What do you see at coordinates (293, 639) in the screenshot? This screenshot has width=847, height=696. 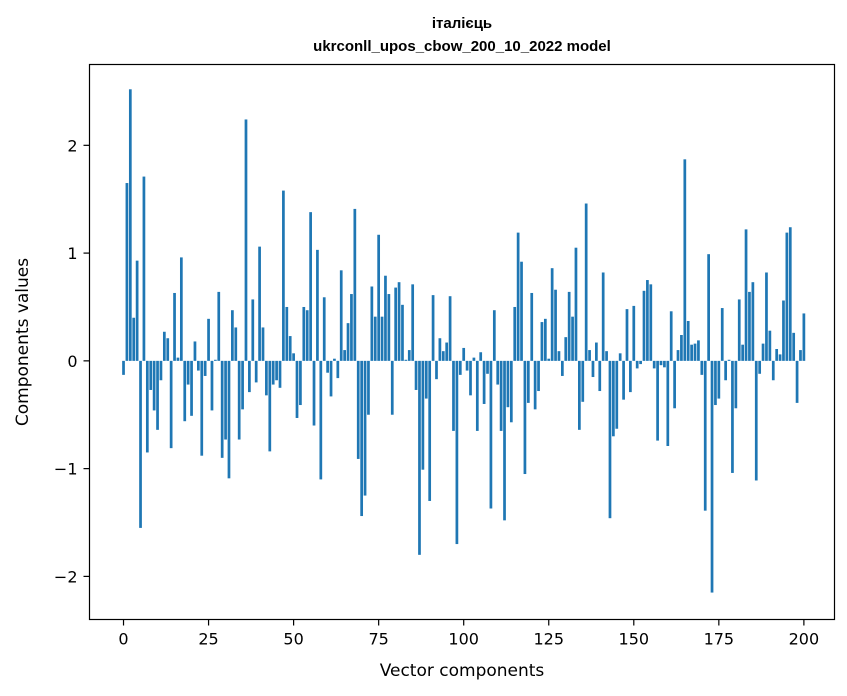 I see `x-tick-label: 50` at bounding box center [293, 639].